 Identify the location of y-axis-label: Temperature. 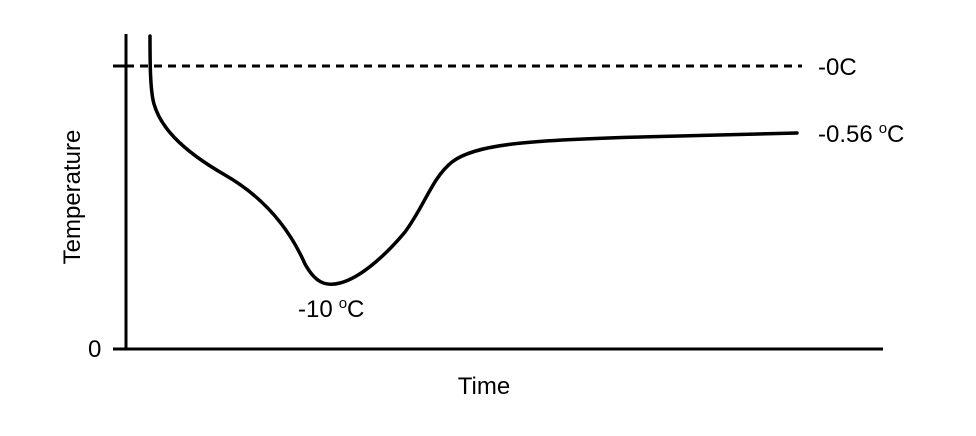
(72, 197).